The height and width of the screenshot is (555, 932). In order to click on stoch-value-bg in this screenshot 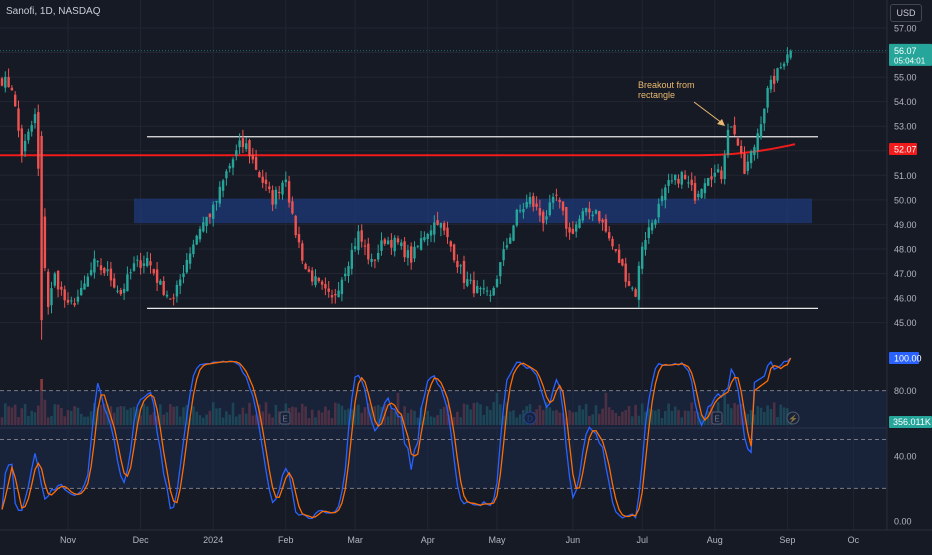, I will do `click(904, 358)`.